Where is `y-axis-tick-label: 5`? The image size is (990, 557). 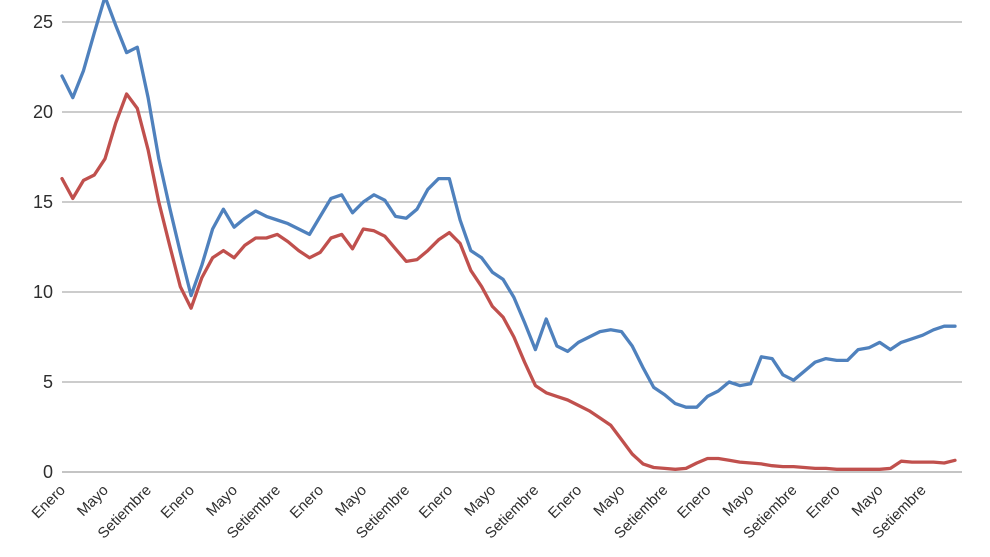 y-axis-tick-label: 5 is located at coordinates (48, 382).